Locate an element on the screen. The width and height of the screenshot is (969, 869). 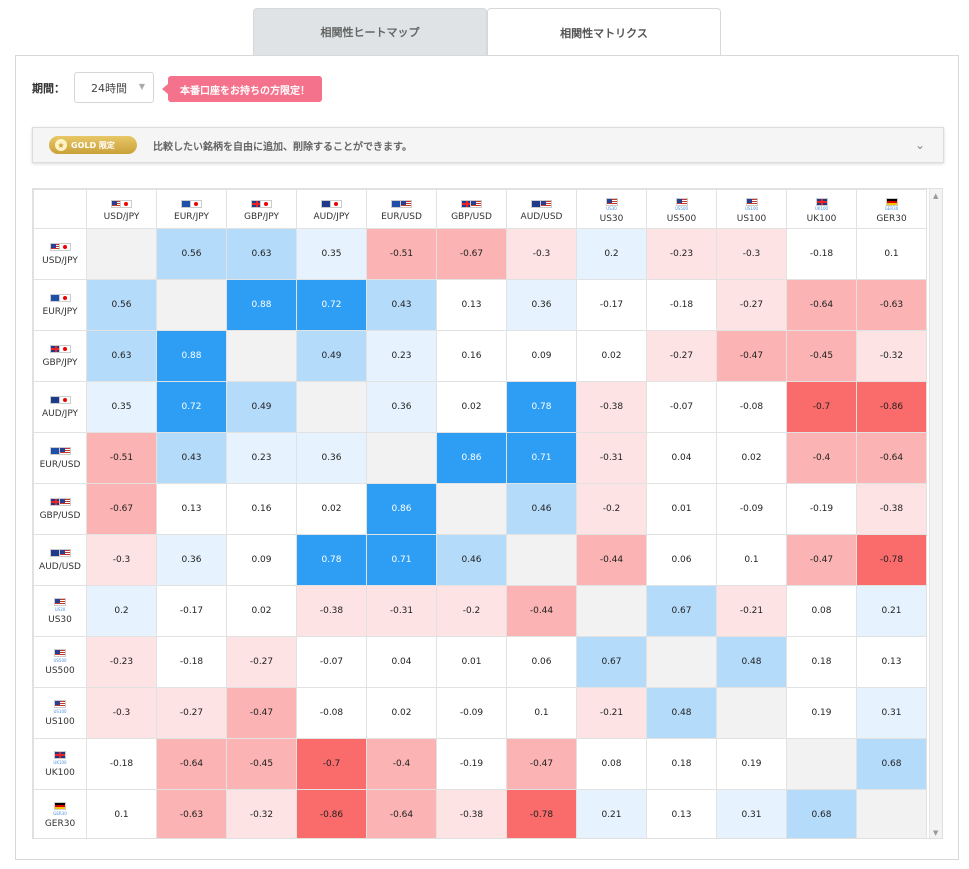
correlation-cell: 0.68 is located at coordinates (891, 764).